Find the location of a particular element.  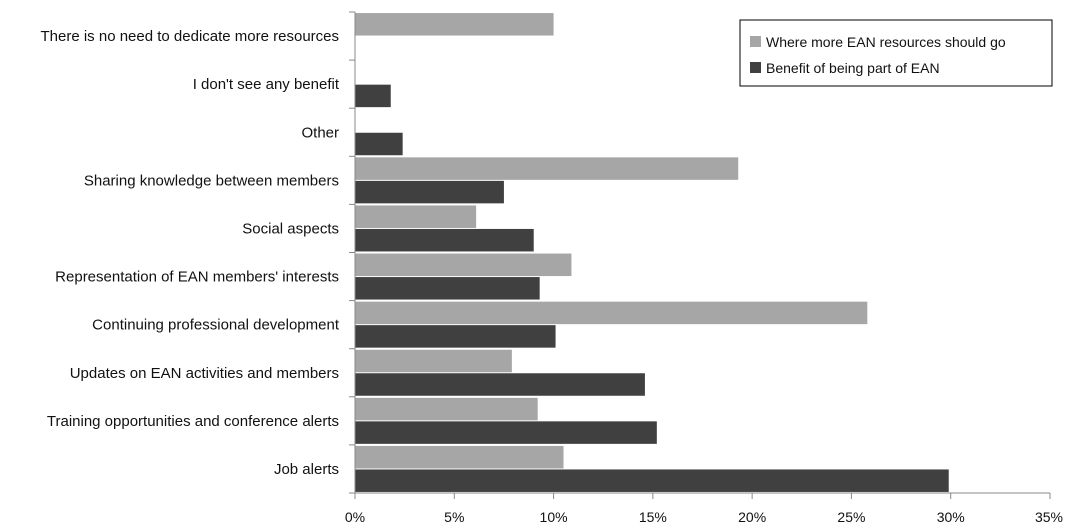

bar-where-more-ean-resources-should-go-there-is-no-need-to-dedicate-more-resources is located at coordinates (454, 24).